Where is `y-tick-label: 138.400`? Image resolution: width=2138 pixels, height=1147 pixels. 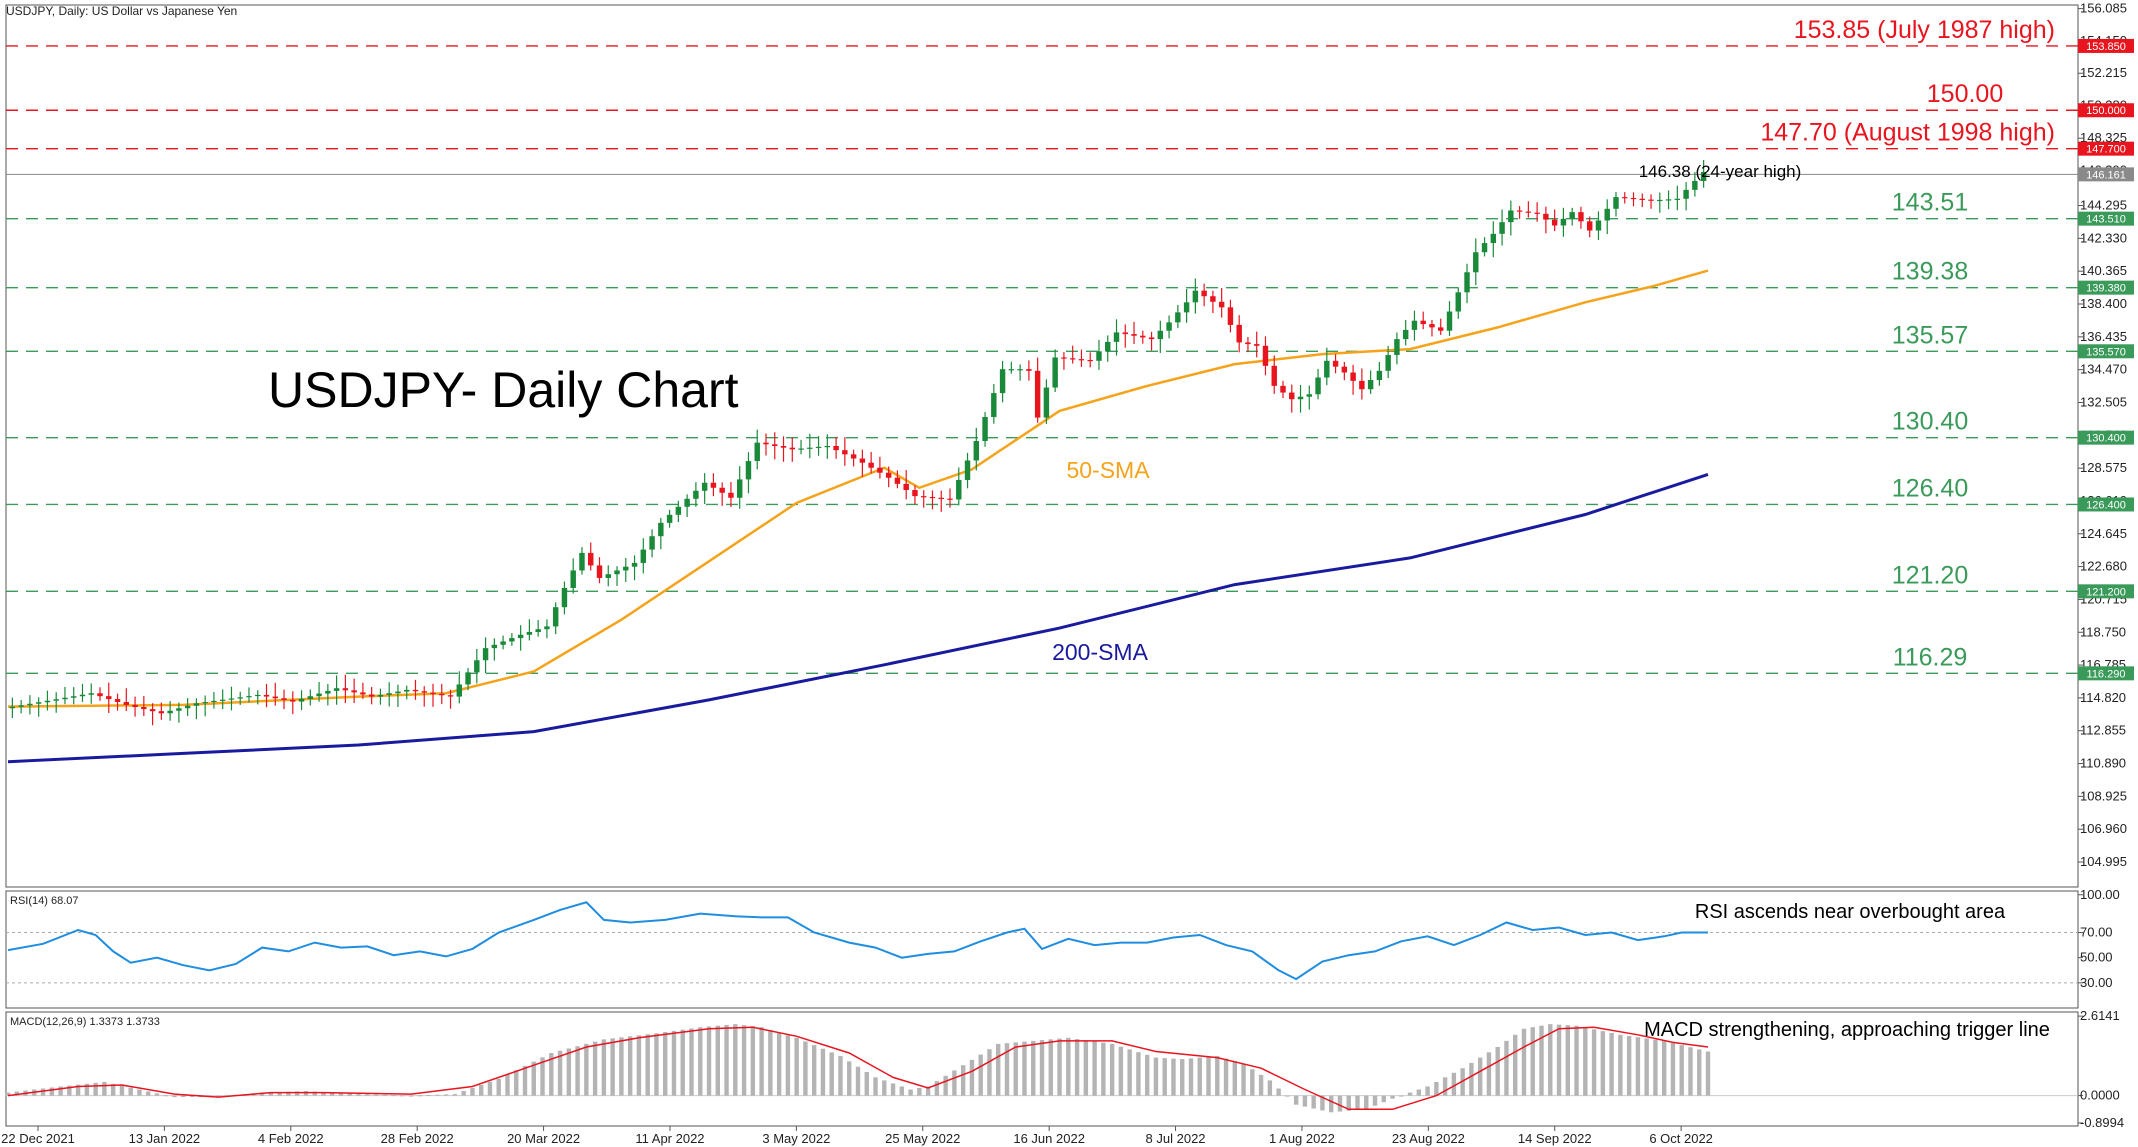 y-tick-label: 138.400 is located at coordinates (2103, 303).